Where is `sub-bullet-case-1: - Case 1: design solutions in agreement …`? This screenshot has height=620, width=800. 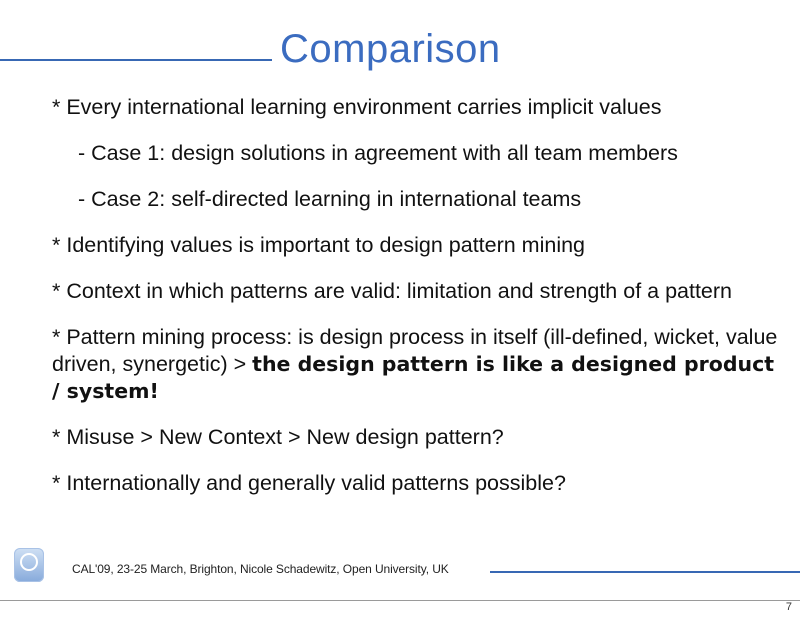
sub-bullet-case-1: - Case 1: design solutions in agreement … is located at coordinates (378, 153).